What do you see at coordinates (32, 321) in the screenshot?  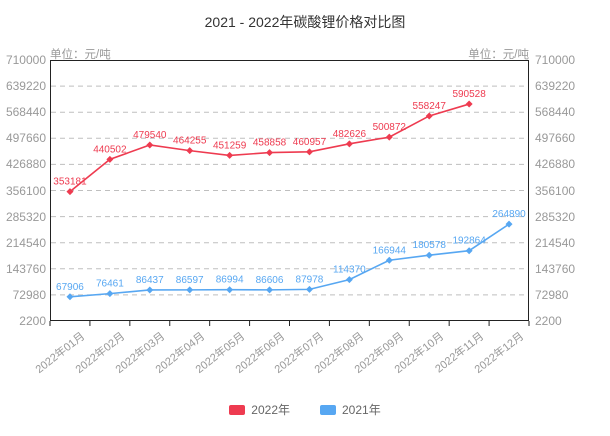 I see `y-axis-label-left: 2200` at bounding box center [32, 321].